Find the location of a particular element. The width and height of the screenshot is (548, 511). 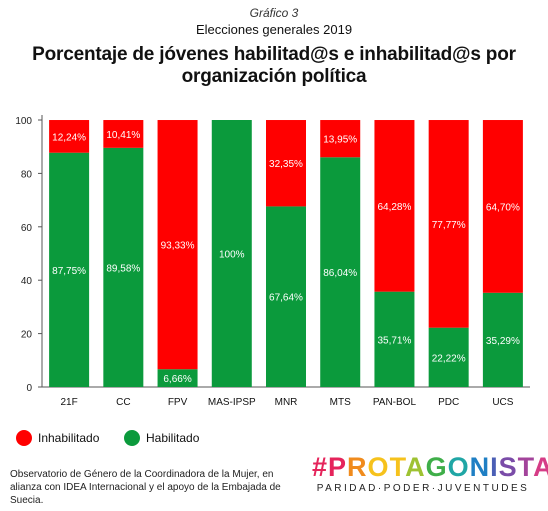

brand-tagline: PARIDAD·PODER·JUVENTUDES is located at coordinates (423, 488).